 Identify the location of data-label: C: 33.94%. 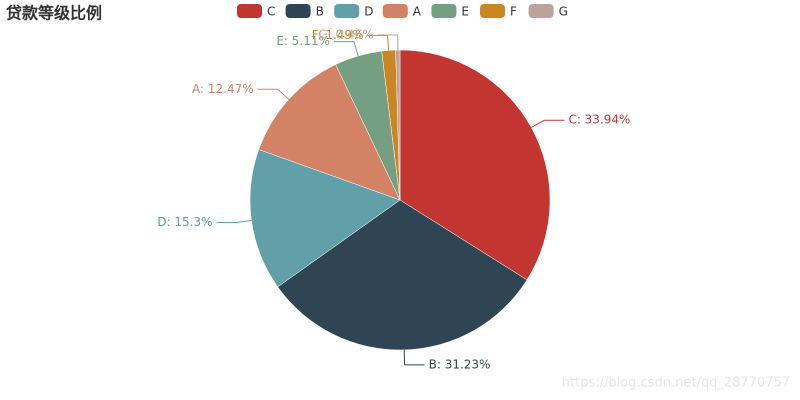
(599, 120).